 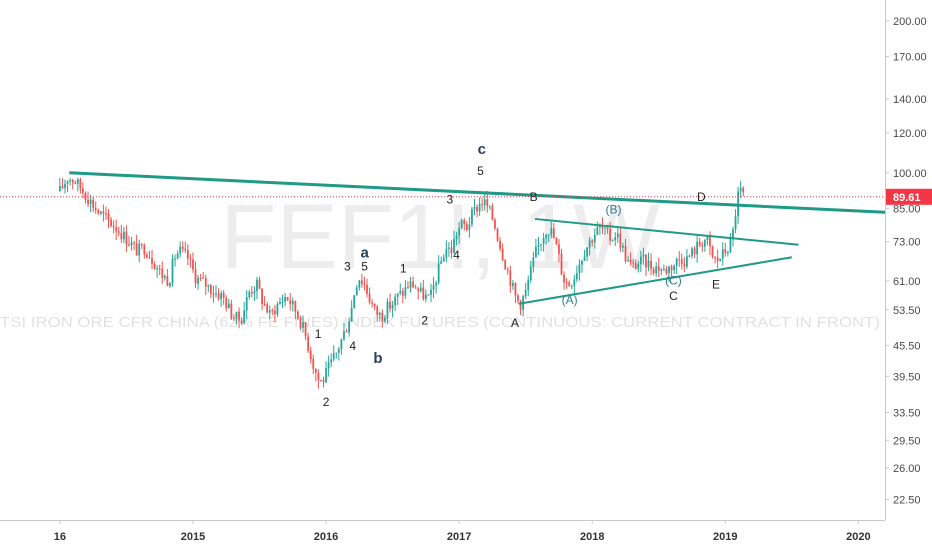 I want to click on time-tick-label: 2016, so click(x=326, y=537).